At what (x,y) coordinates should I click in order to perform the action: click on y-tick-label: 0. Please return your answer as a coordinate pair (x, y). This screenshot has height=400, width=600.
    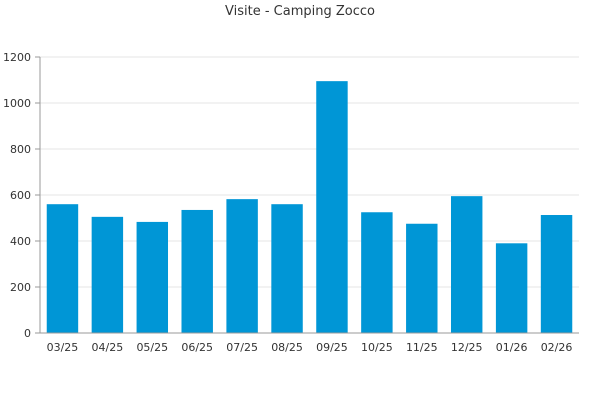
    Looking at the image, I should click on (27, 333).